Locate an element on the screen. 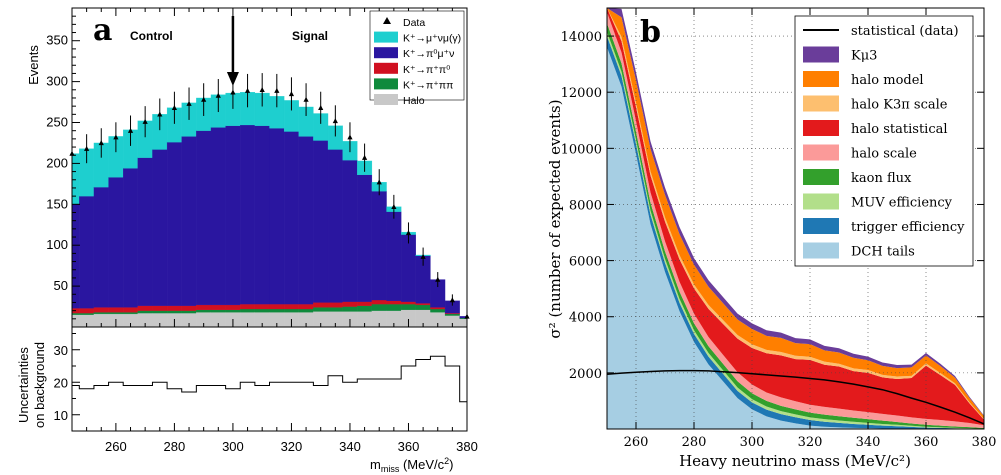 The height and width of the screenshot is (475, 1001). bar-Halo is located at coordinates (75, 321).